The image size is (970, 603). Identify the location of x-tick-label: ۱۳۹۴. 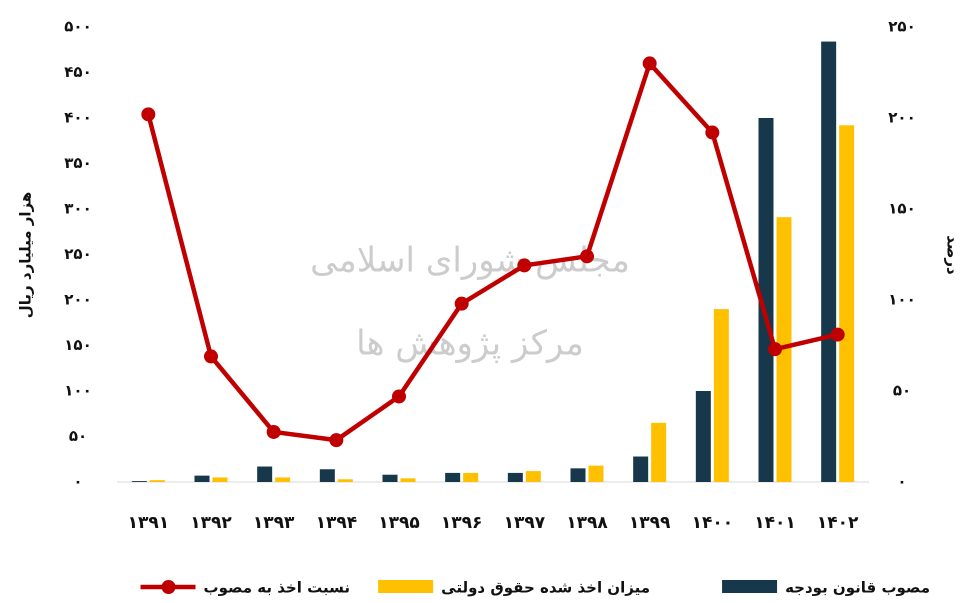
(337, 523).